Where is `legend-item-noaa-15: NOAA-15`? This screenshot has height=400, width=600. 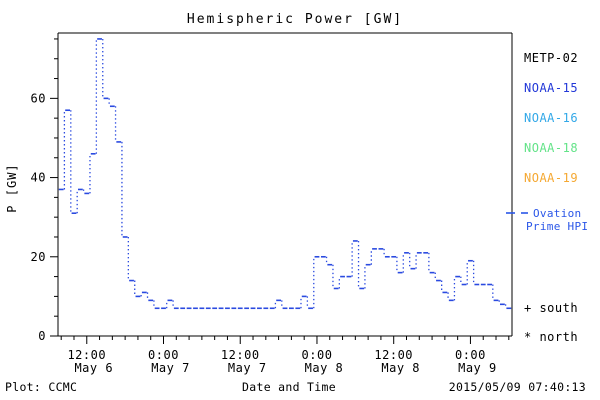 legend-item-noaa-15: NOAA-15 is located at coordinates (551, 88).